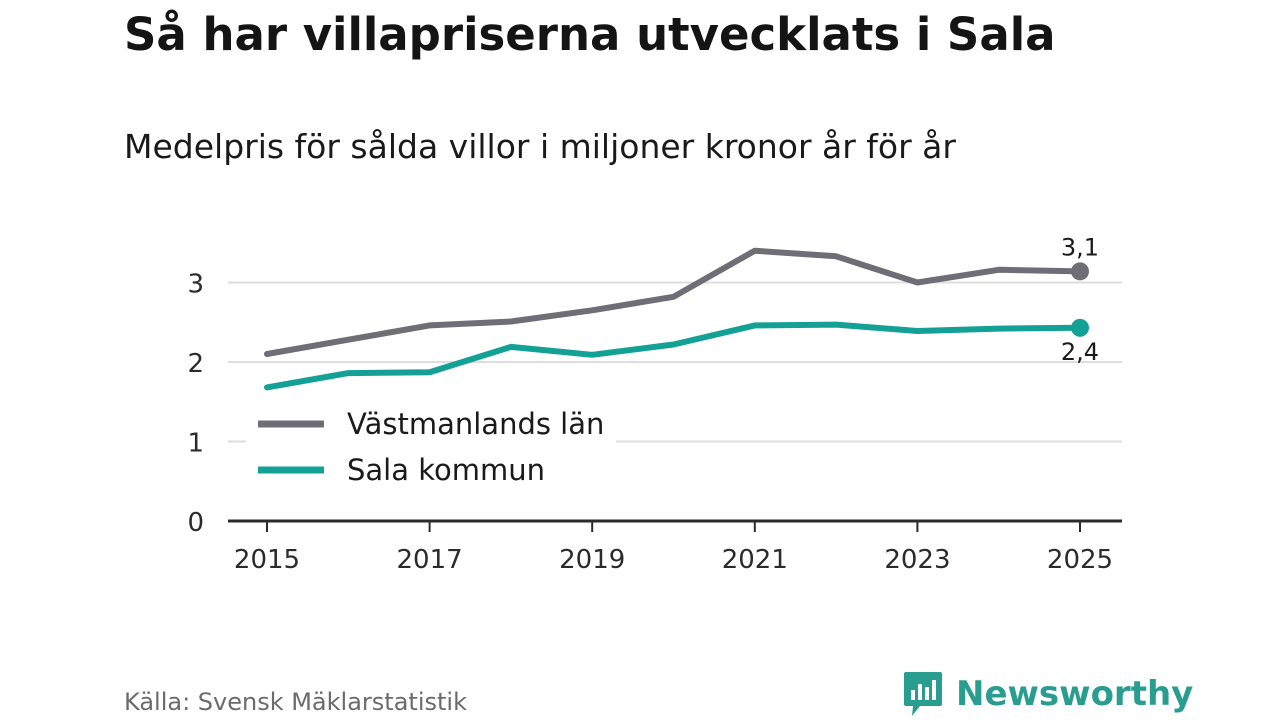  What do you see at coordinates (673, 548) in the screenshot?
I see `x-axis-ticks: 2015 2017 2019 2021 2023 2025` at bounding box center [673, 548].